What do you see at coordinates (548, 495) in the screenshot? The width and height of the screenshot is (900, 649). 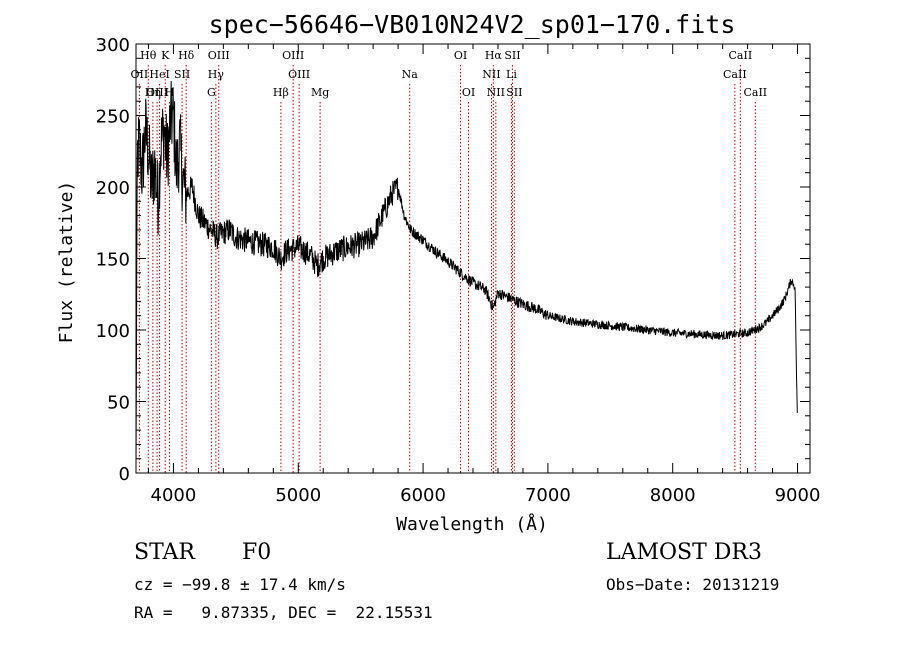 I see `x-tick-label: 7000` at bounding box center [548, 495].